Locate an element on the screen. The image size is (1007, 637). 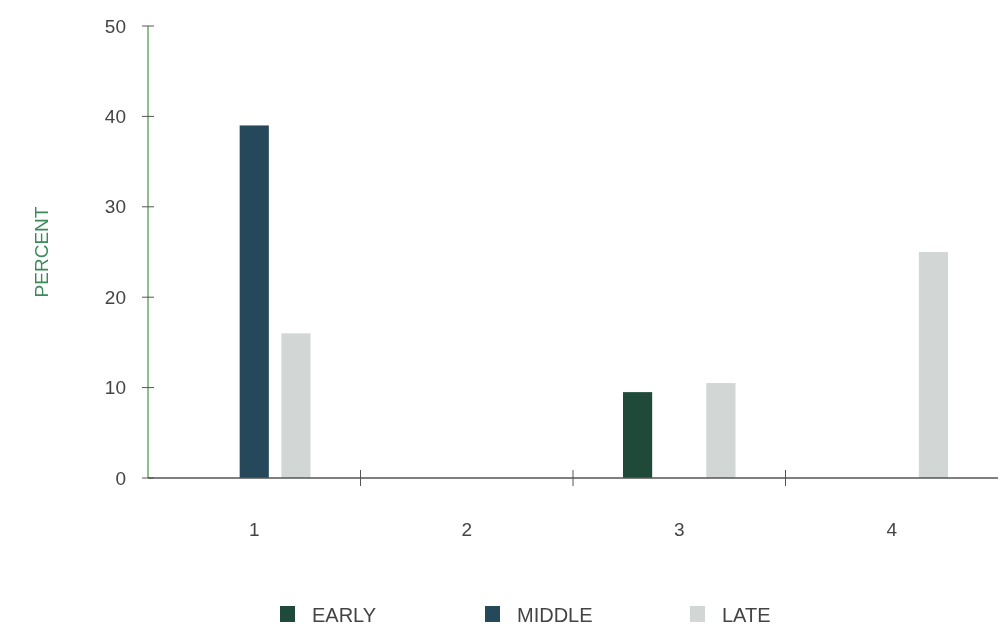
x-tick-label: 3 is located at coordinates (679, 529).